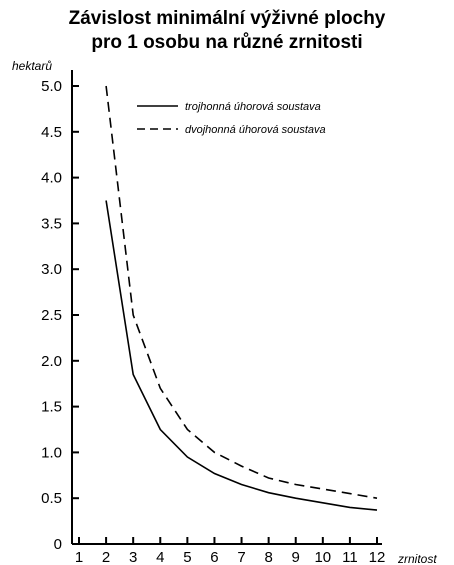 The height and width of the screenshot is (565, 454). I want to click on x-tick-label: 2, so click(106, 557).